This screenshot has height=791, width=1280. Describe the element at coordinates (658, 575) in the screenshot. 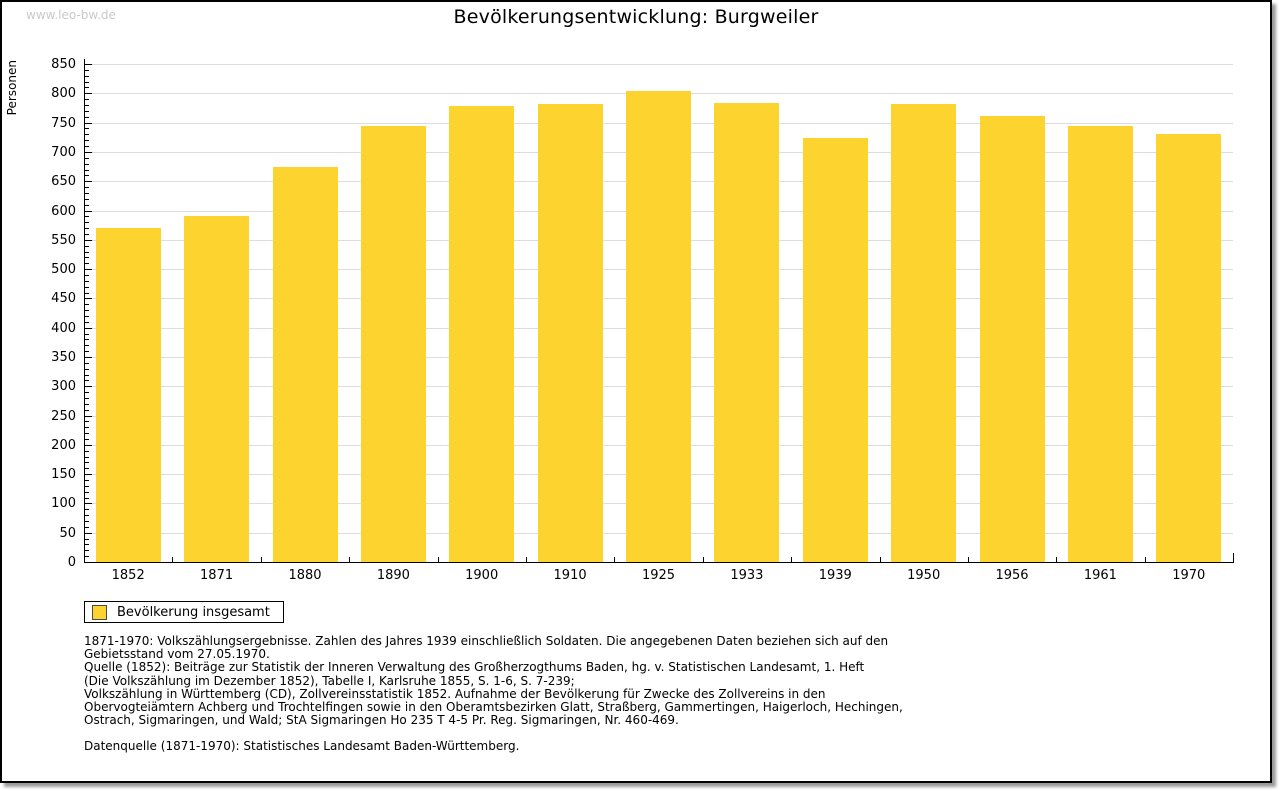

I see `x-tick-label: 1925` at that location.